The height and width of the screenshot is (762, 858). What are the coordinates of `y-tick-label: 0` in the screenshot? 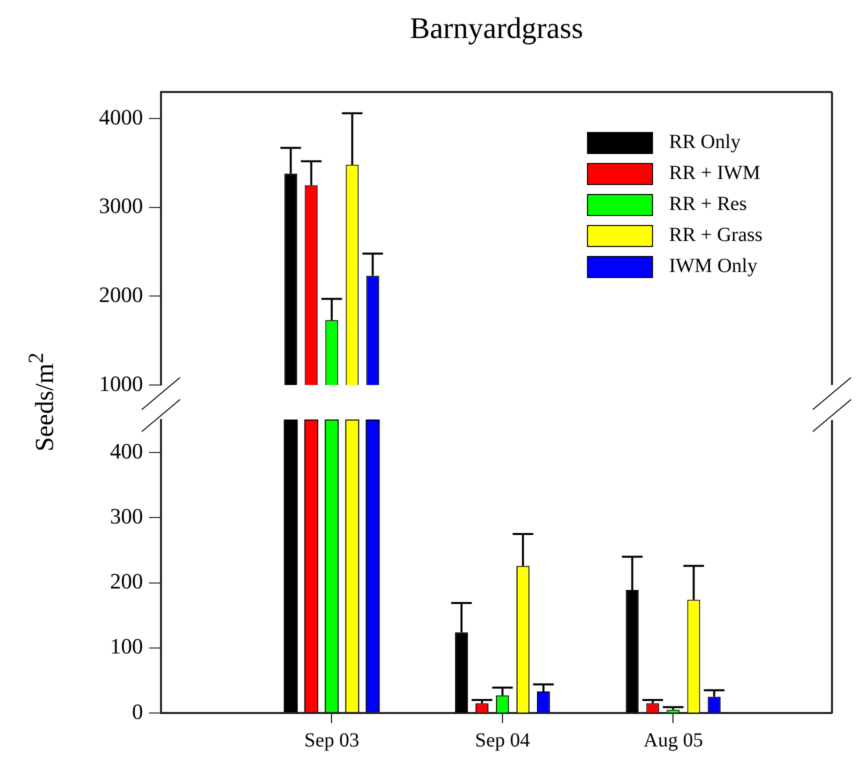 It's located at (137, 711).